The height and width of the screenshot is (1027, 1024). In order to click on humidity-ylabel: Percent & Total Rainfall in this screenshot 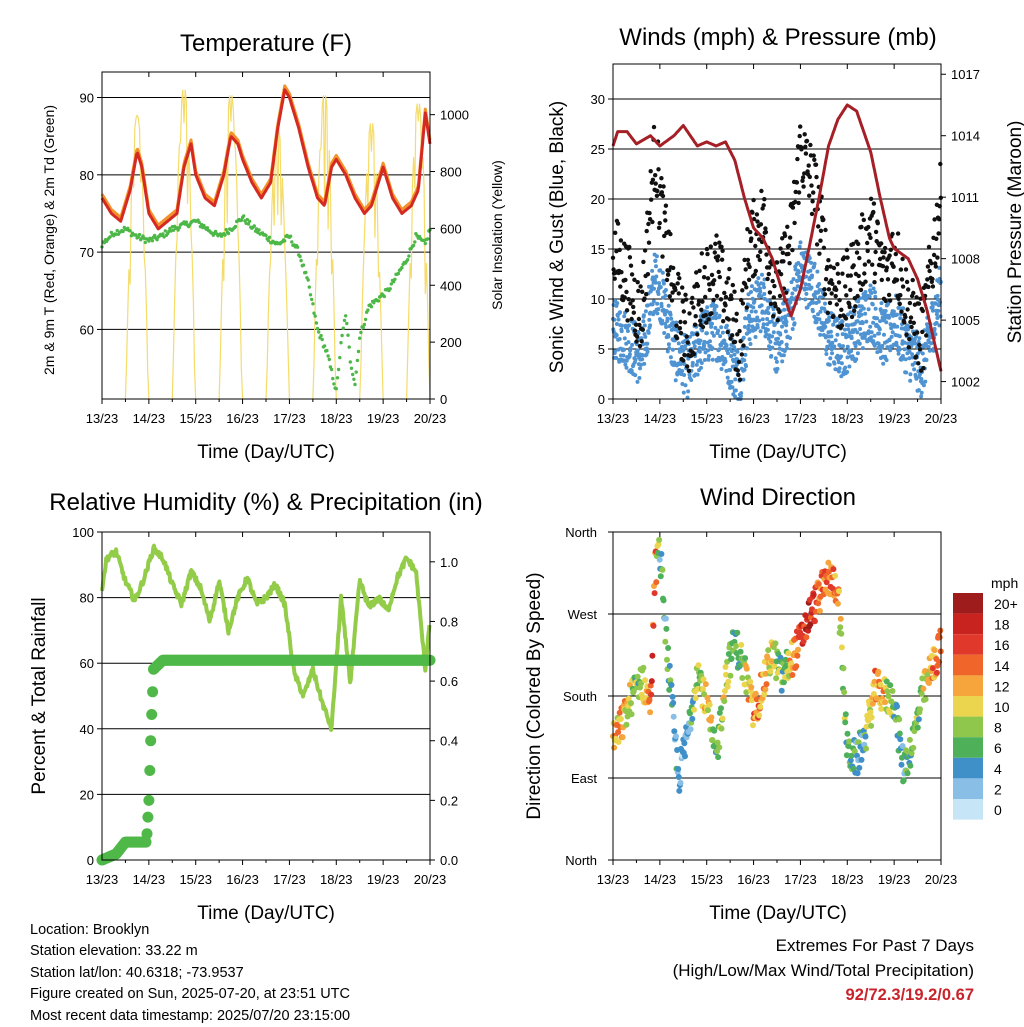, I will do `click(39, 695)`.